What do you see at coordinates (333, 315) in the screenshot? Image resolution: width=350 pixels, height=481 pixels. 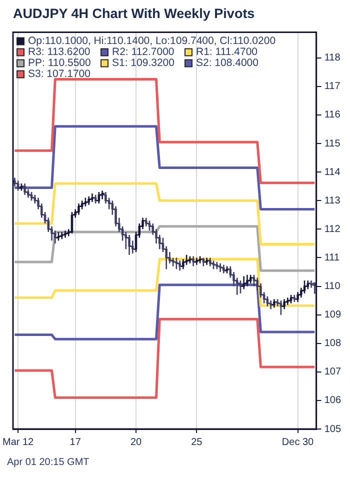 I see `y-tick-label: 109` at bounding box center [333, 315].